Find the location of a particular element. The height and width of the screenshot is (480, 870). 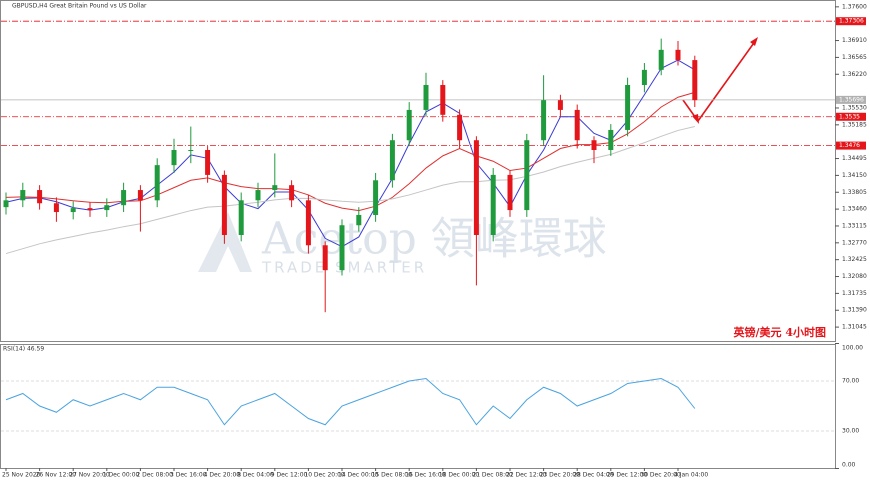

x-tick-label: 10 Dec 20:00 is located at coordinates (324, 475).